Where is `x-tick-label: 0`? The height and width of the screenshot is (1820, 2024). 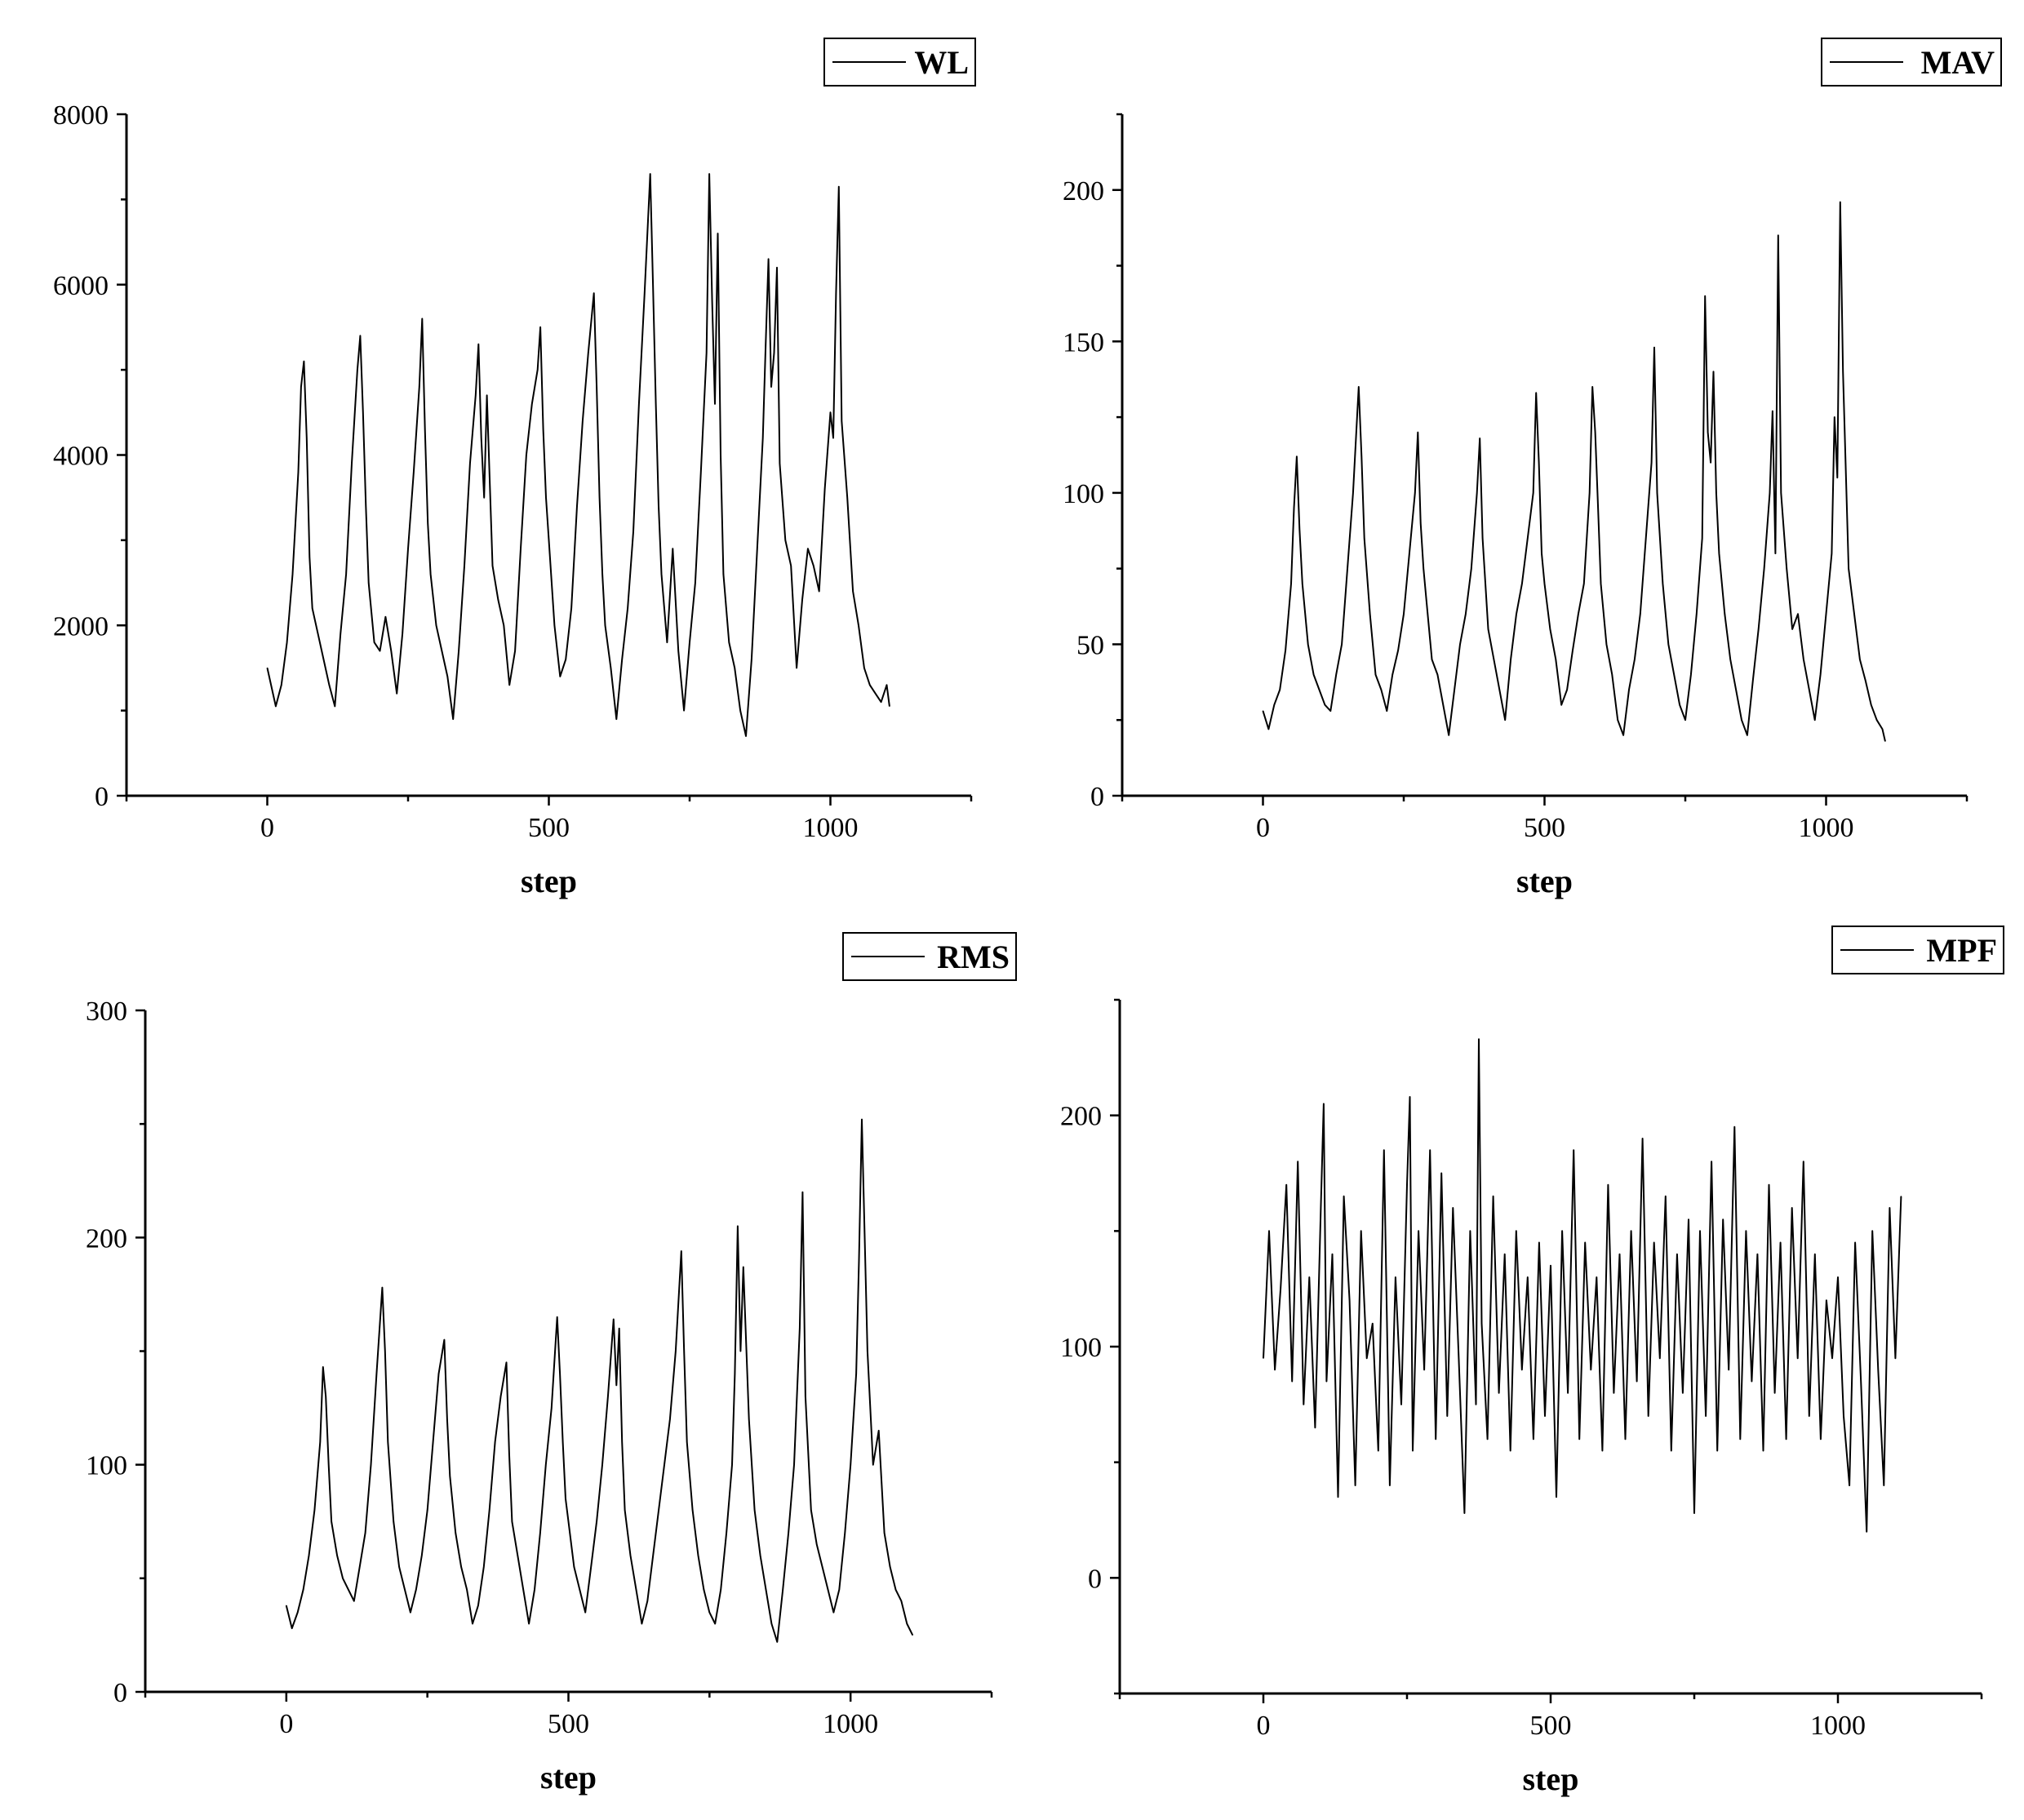 x-tick-label: 0 is located at coordinates (1264, 1726).